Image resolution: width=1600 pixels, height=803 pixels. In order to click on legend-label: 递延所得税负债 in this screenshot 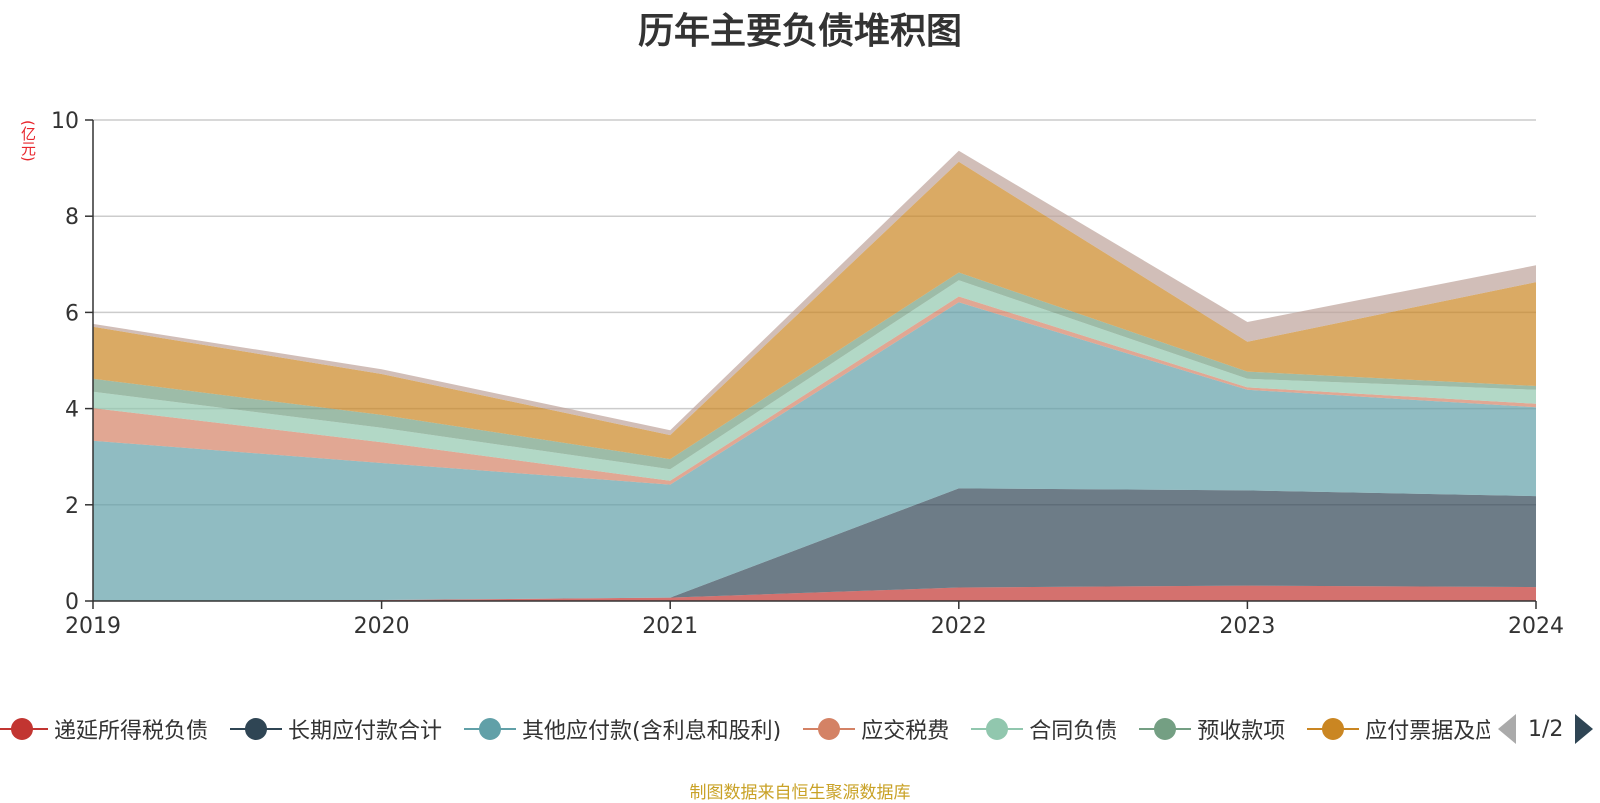, I will do `click(131, 731)`.